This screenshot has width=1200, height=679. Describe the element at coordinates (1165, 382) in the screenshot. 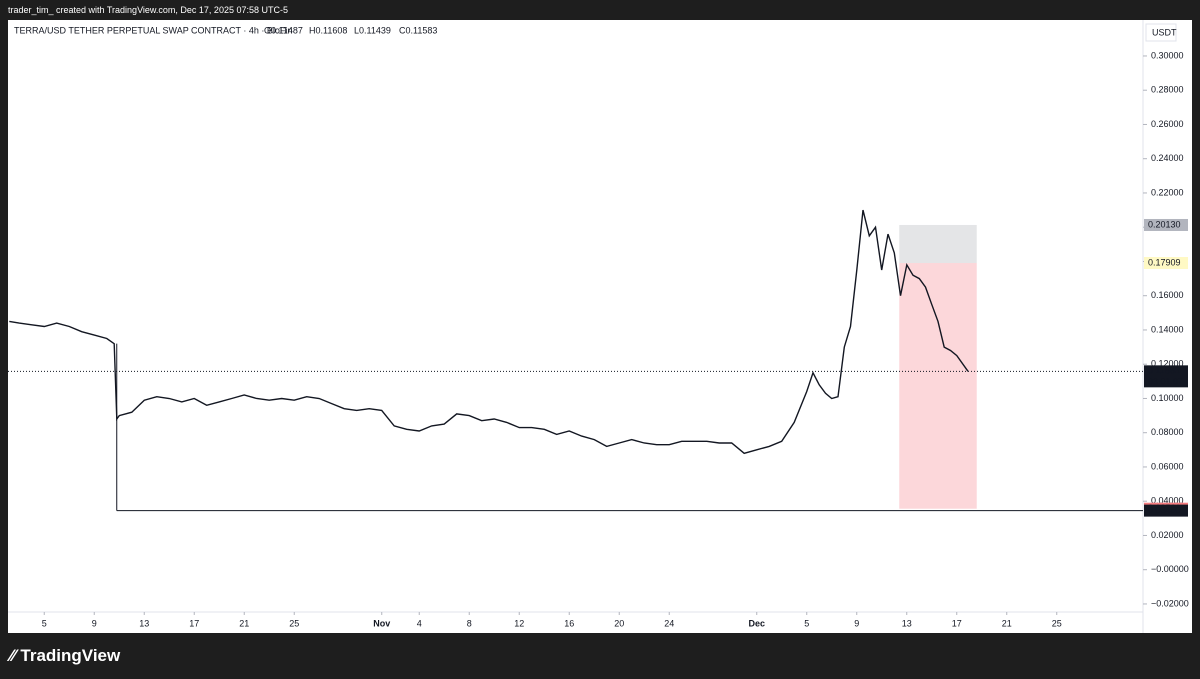

I see `countdown: 03:01:07` at that location.